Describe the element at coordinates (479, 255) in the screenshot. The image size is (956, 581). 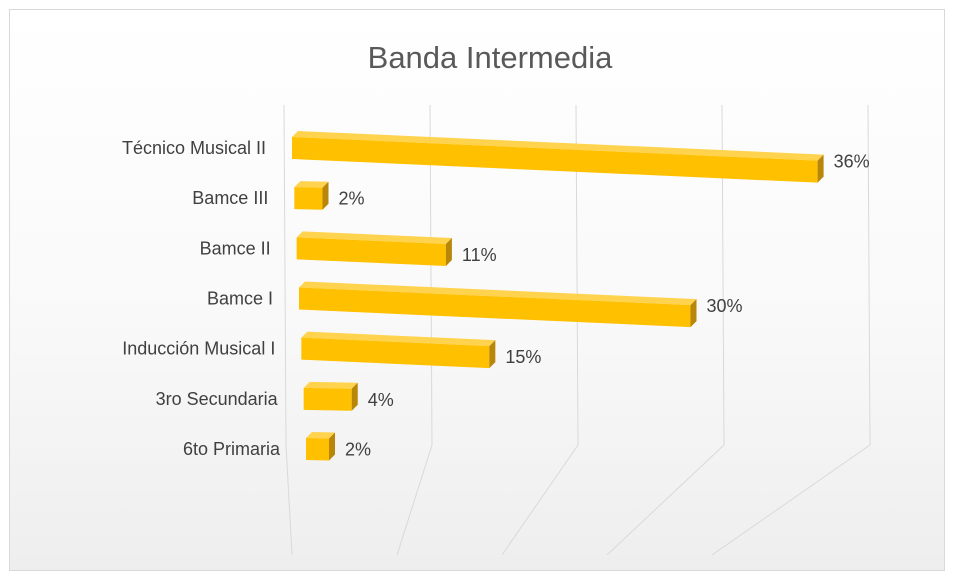
I see `data-label: 11%` at that location.